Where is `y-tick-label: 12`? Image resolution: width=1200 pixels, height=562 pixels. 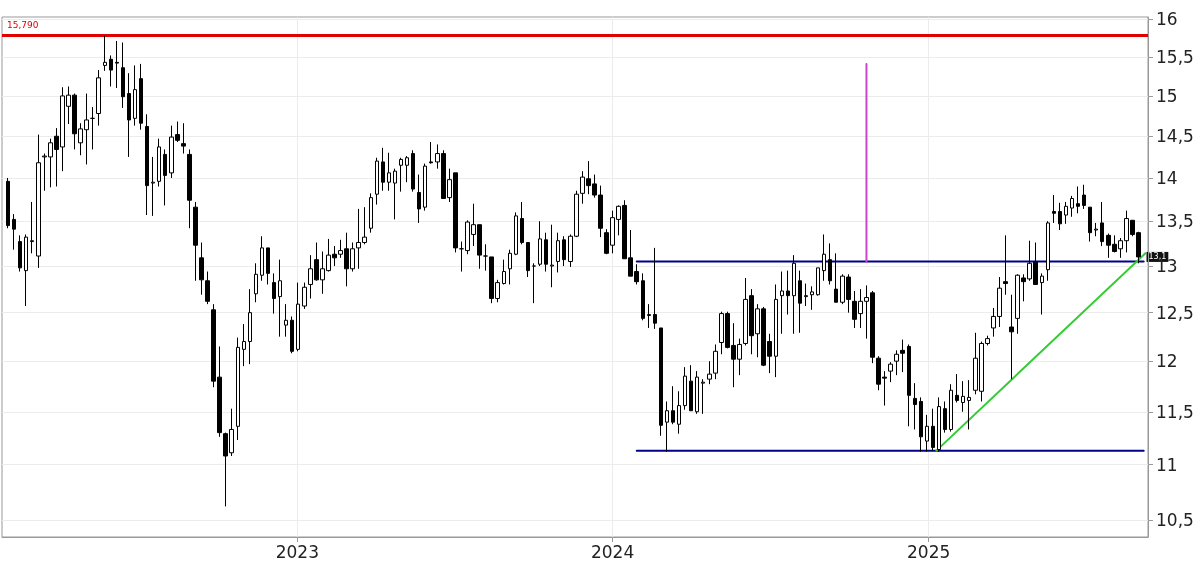
y-tick-label: 12 is located at coordinates (1167, 361).